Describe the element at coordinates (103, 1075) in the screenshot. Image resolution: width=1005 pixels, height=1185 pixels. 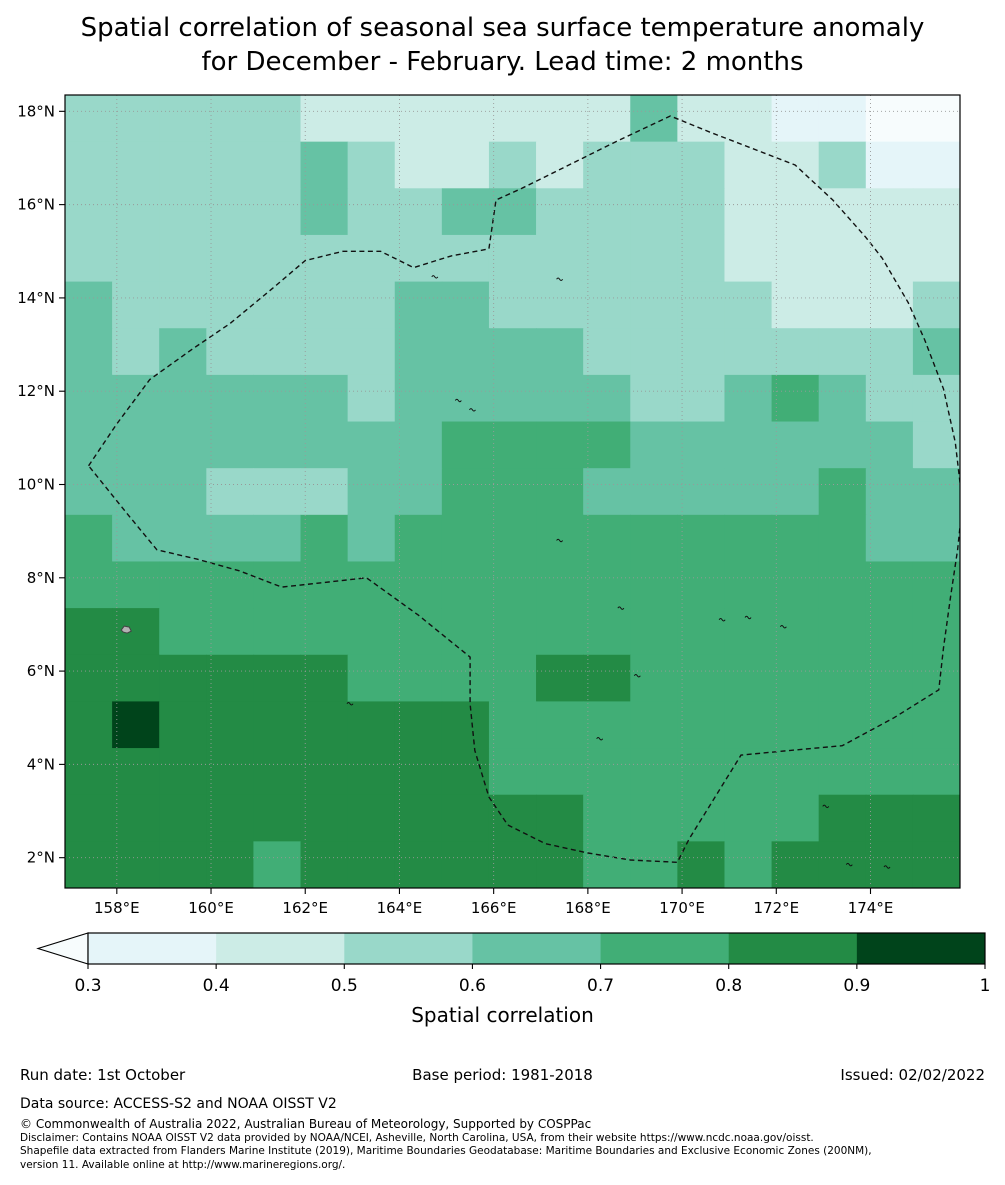
I see `run-date-text: Run date: 1st October` at that location.